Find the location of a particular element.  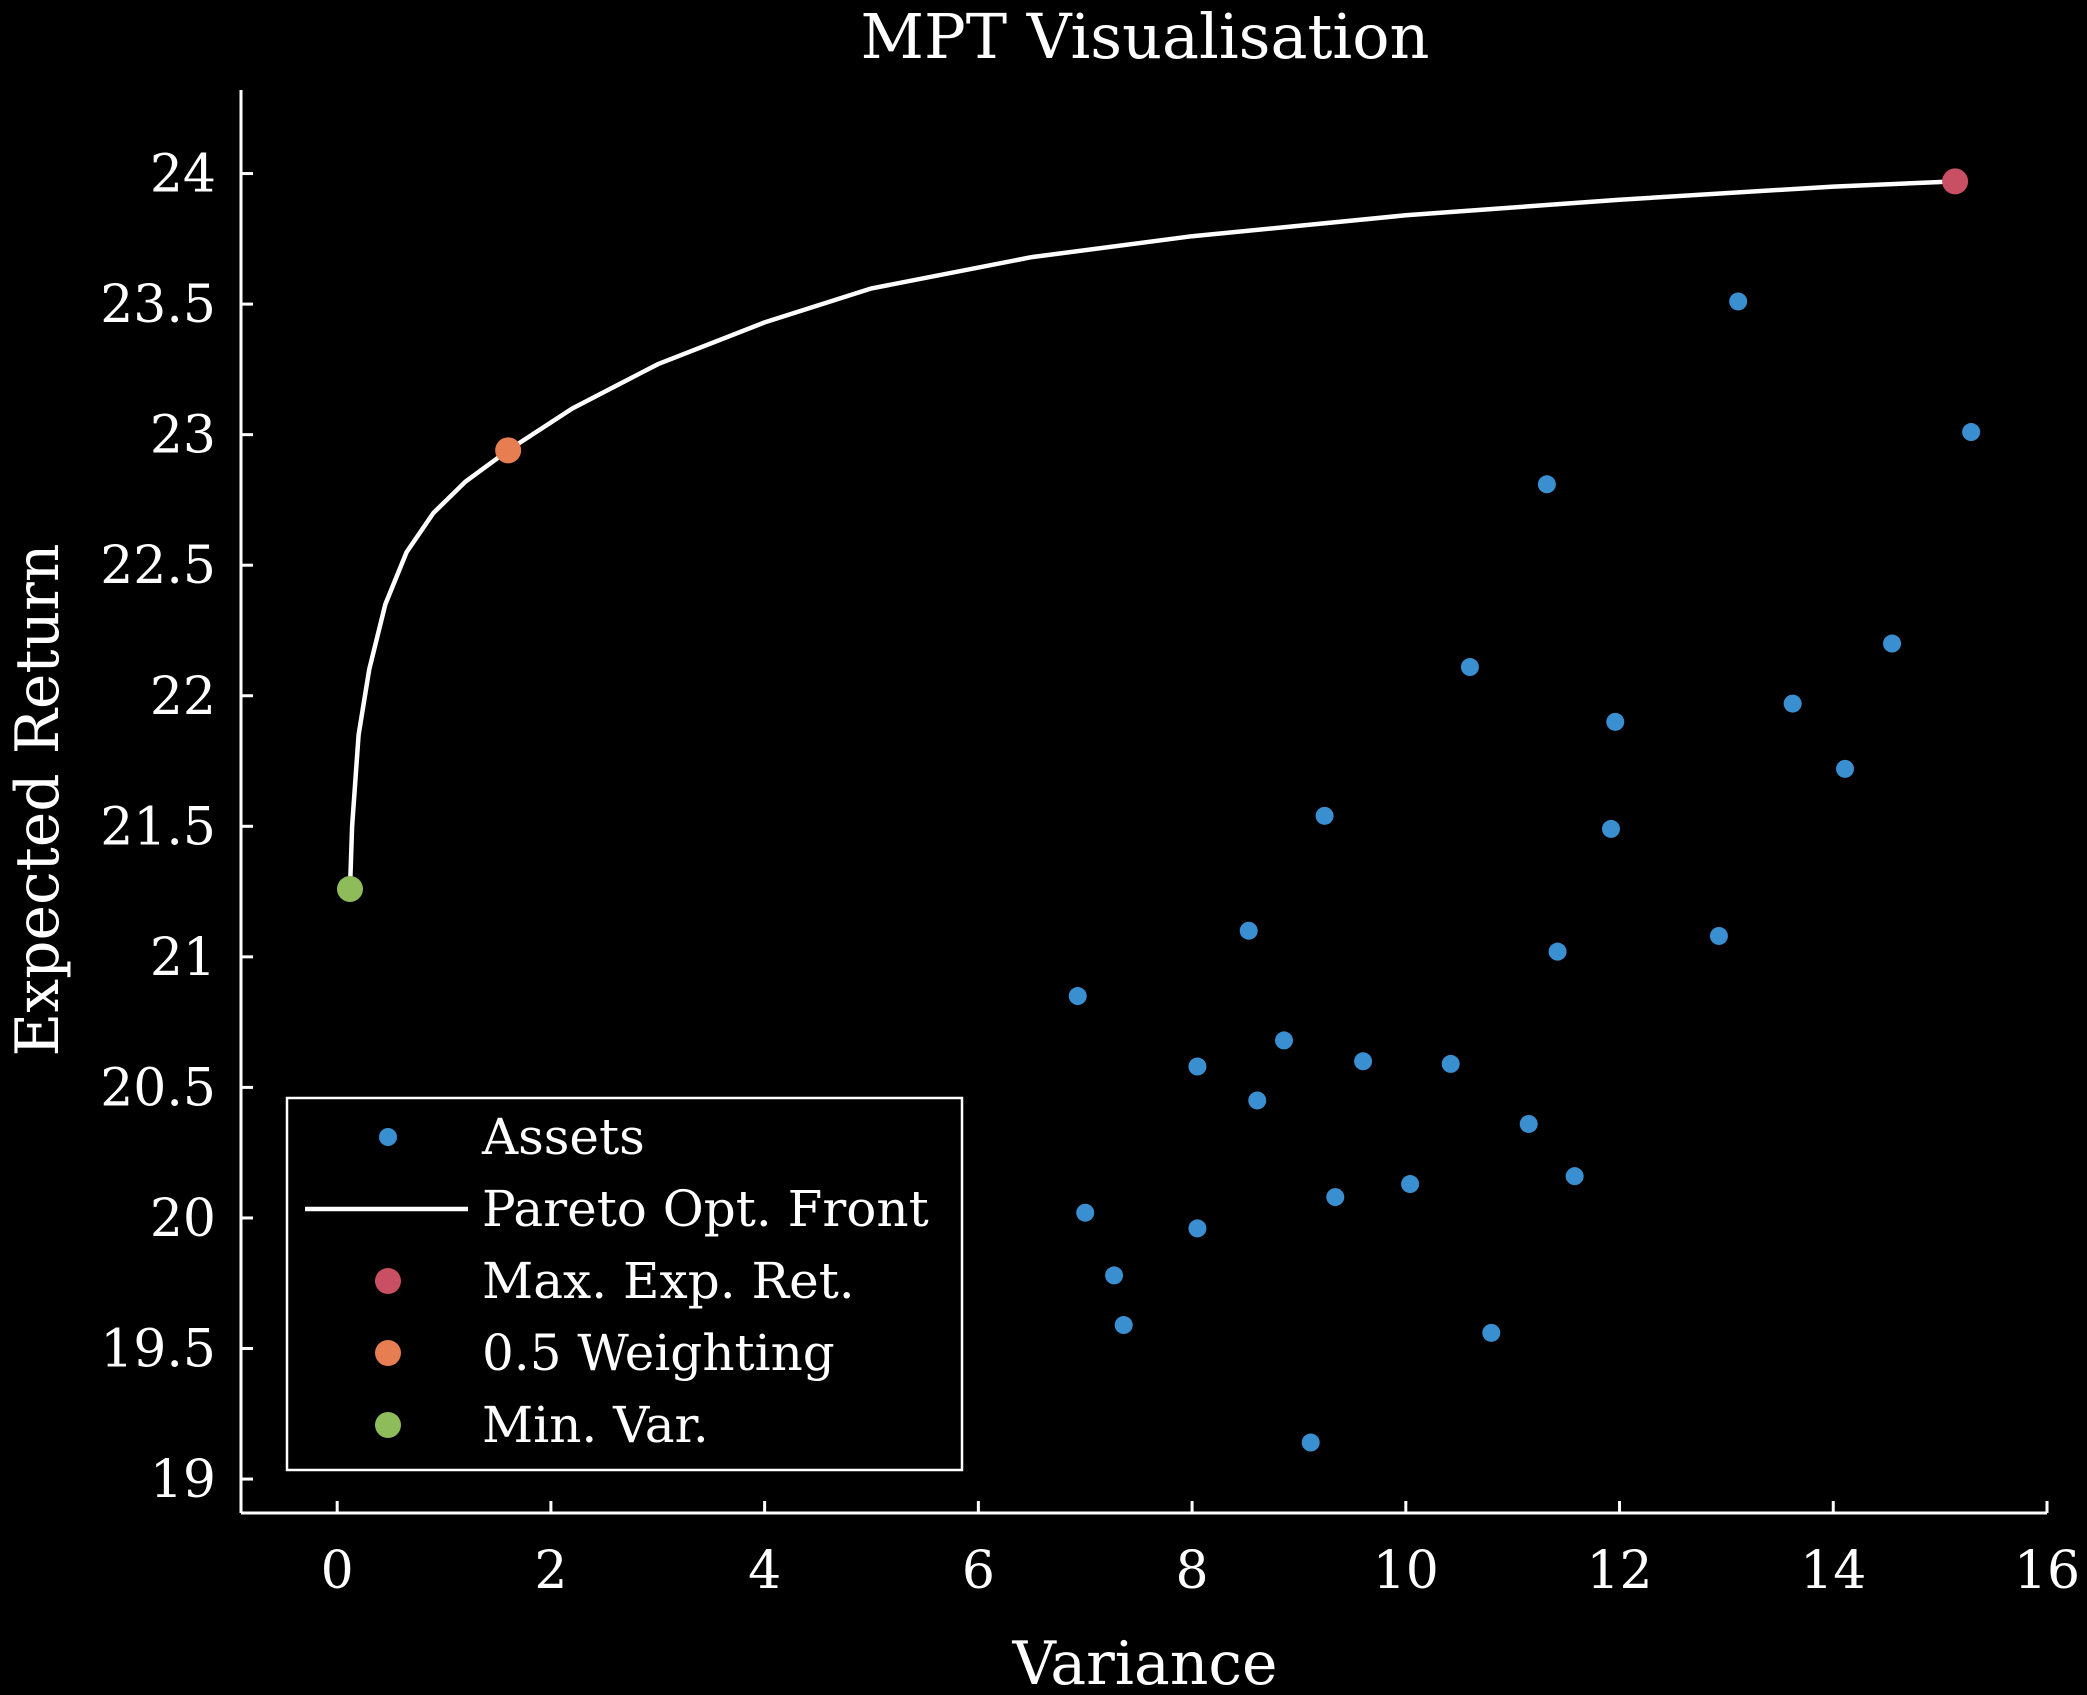

y-tick-label: 19 is located at coordinates (183, 1480).